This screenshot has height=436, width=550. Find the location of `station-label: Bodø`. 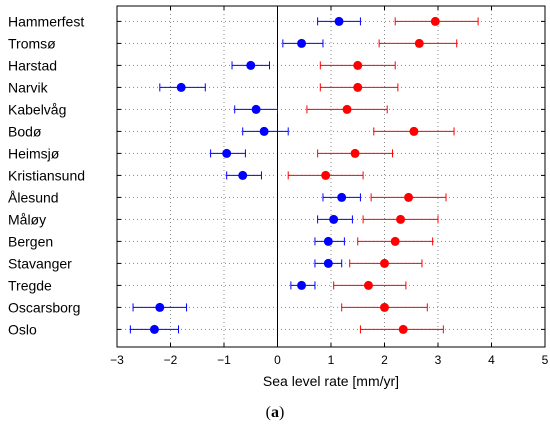

station-label: Bodø is located at coordinates (25, 131).